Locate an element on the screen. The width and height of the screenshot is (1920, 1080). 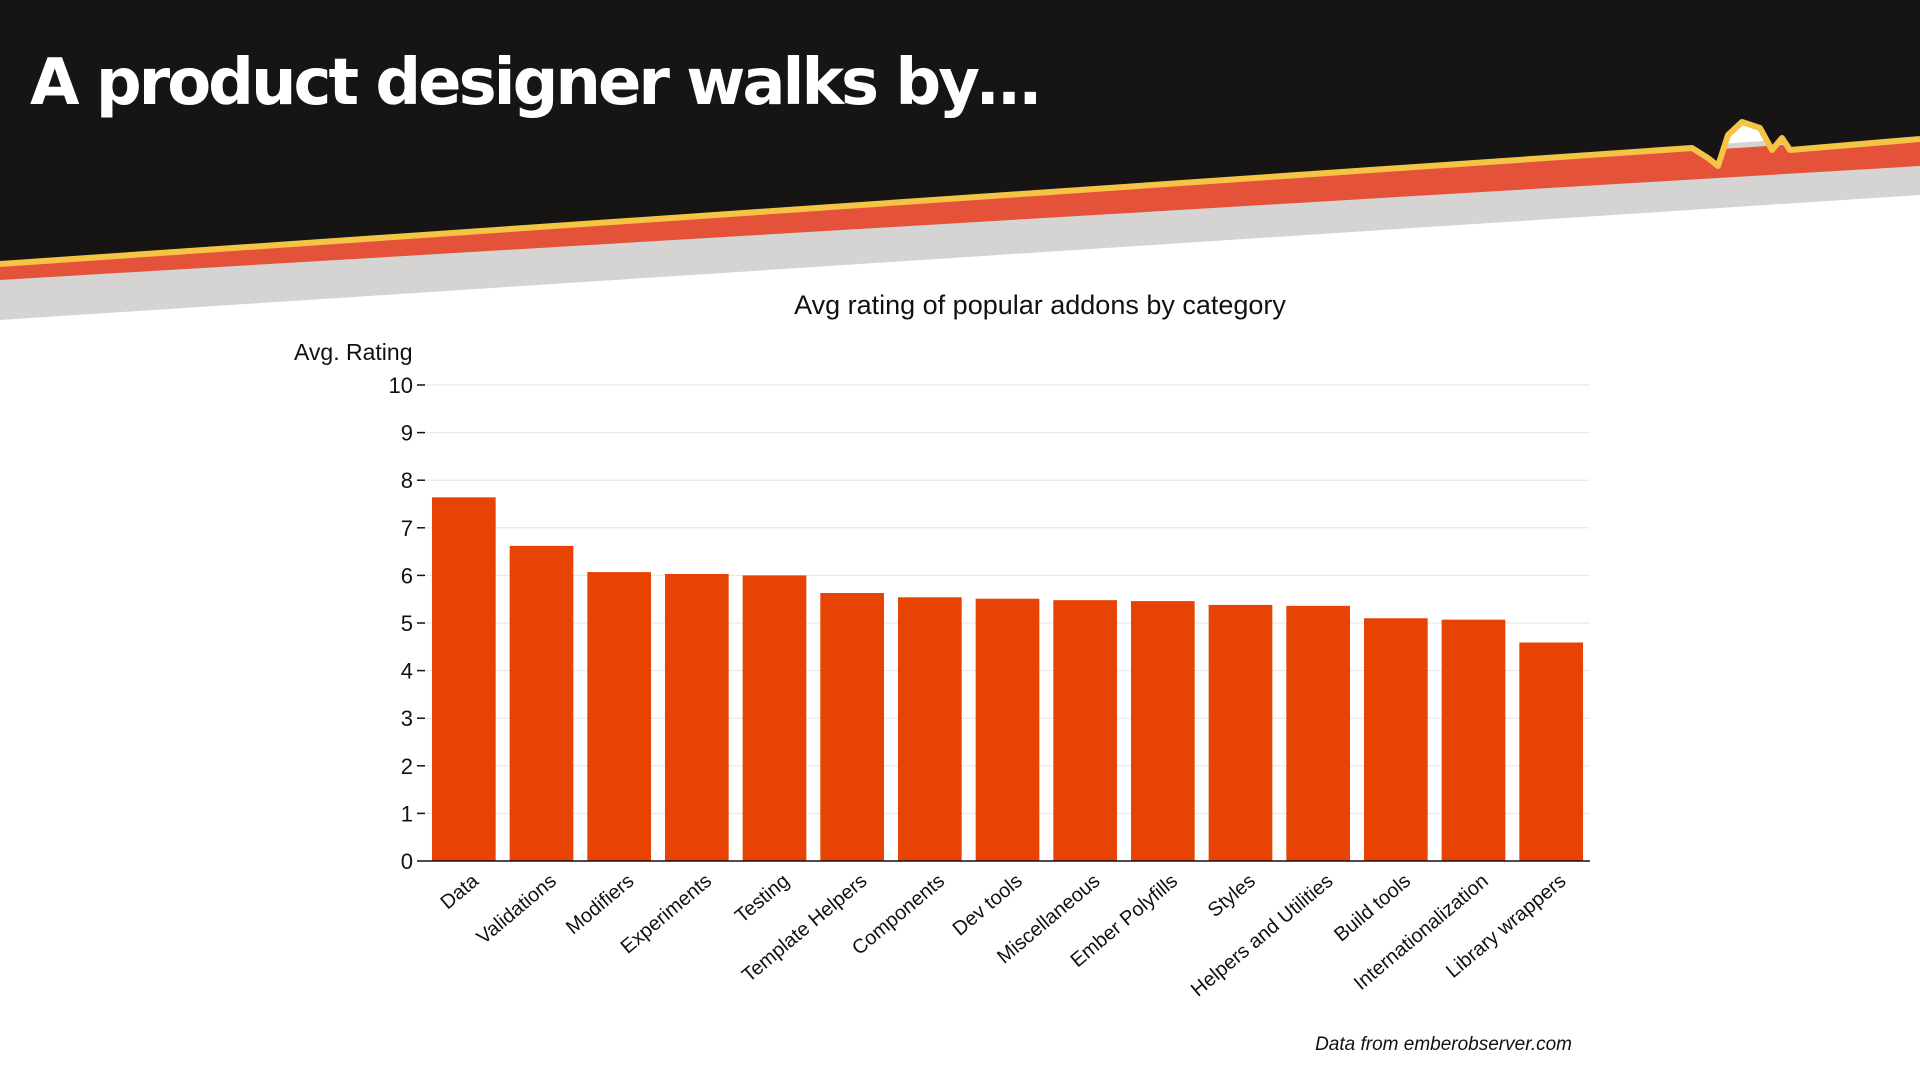
x-tick-label: Helpers and Utilities is located at coordinates (1262, 935).